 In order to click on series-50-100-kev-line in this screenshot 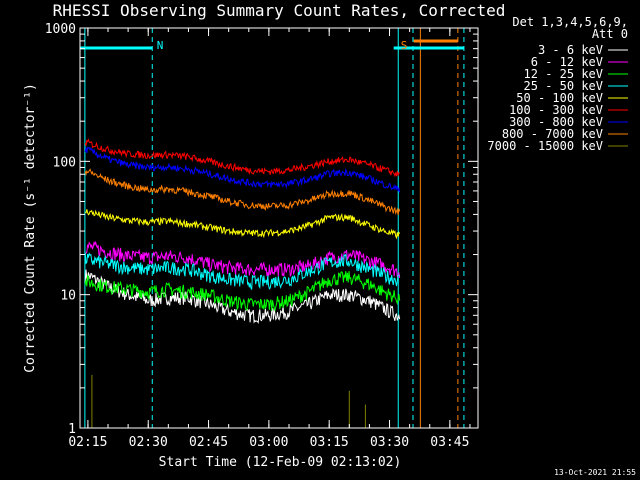, I will do `click(242, 224)`.